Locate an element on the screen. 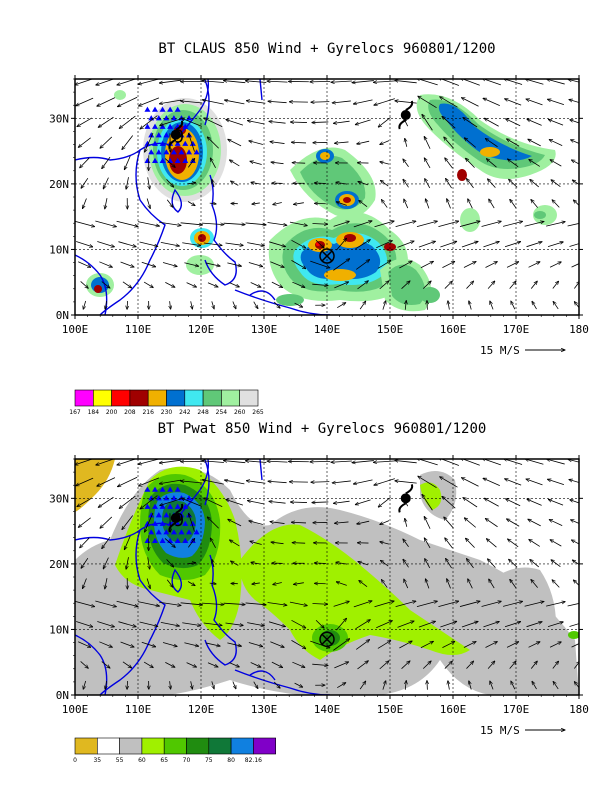  x-tick-label: 160E is located at coordinates (453, 329).